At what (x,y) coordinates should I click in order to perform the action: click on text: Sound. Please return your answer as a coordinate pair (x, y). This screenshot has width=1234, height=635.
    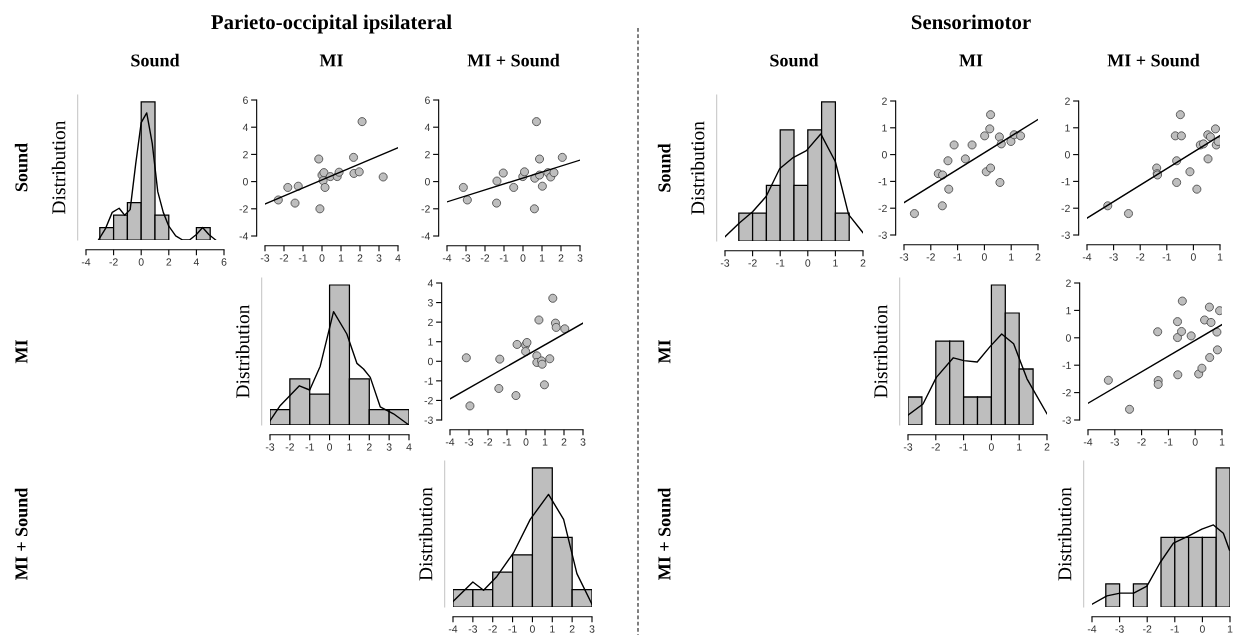
    Looking at the image, I should click on (21, 167).